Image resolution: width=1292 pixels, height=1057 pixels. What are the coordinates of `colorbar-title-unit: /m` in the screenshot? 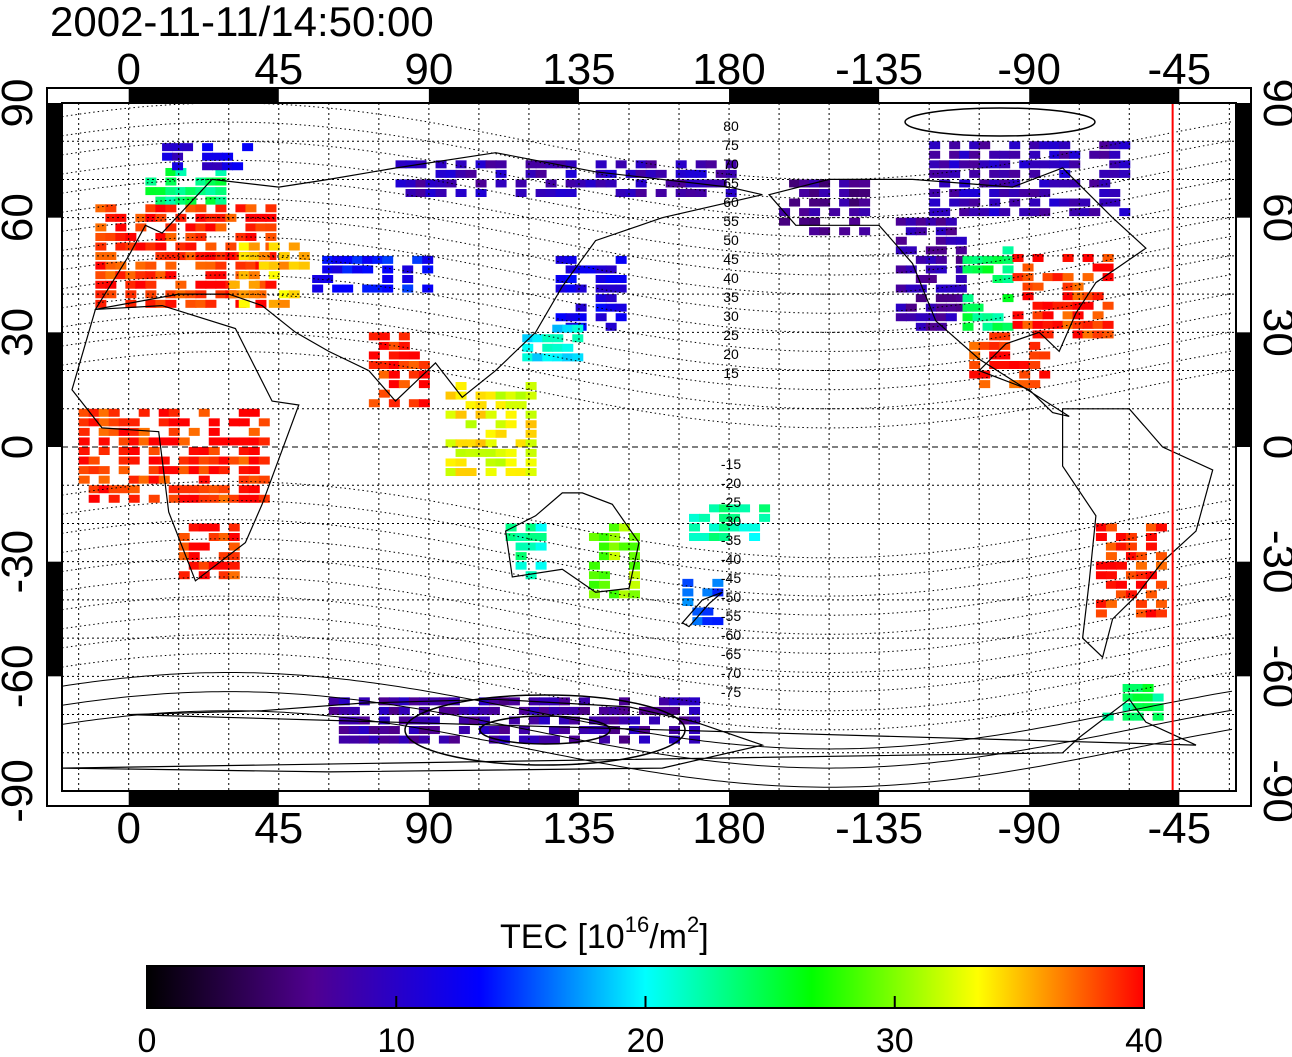 It's located at (668, 937).